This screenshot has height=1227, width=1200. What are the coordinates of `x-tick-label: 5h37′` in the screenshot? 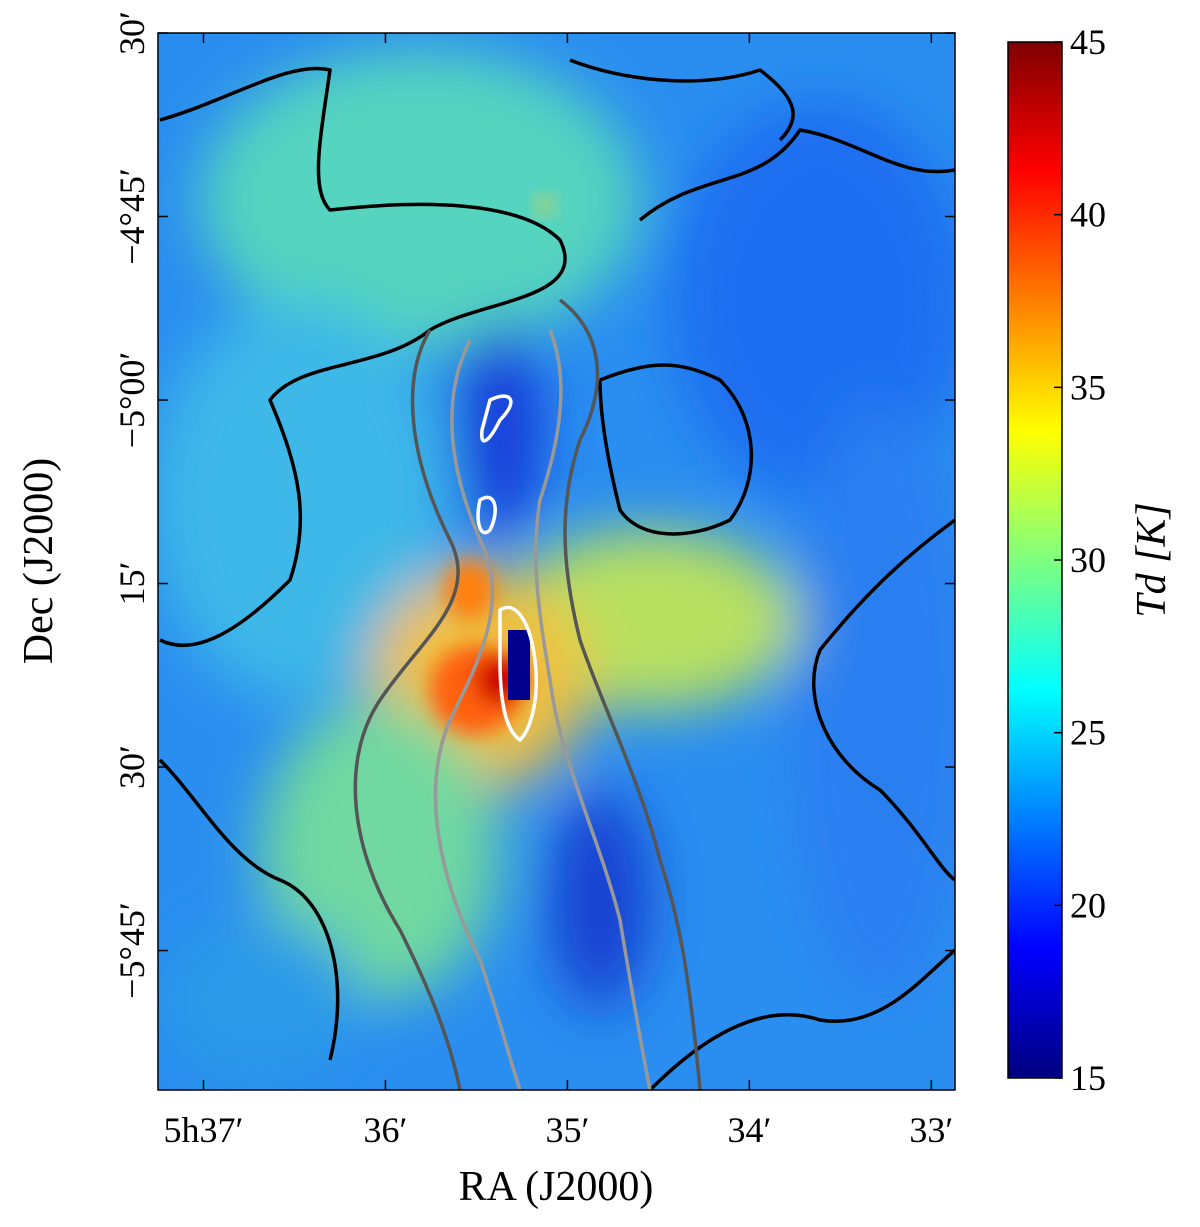 It's located at (204, 1130).